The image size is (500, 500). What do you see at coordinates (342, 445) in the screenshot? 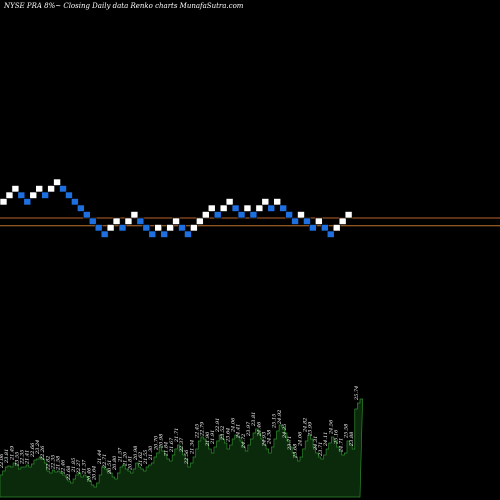
I see `volume-label: 24.71` at bounding box center [342, 445].